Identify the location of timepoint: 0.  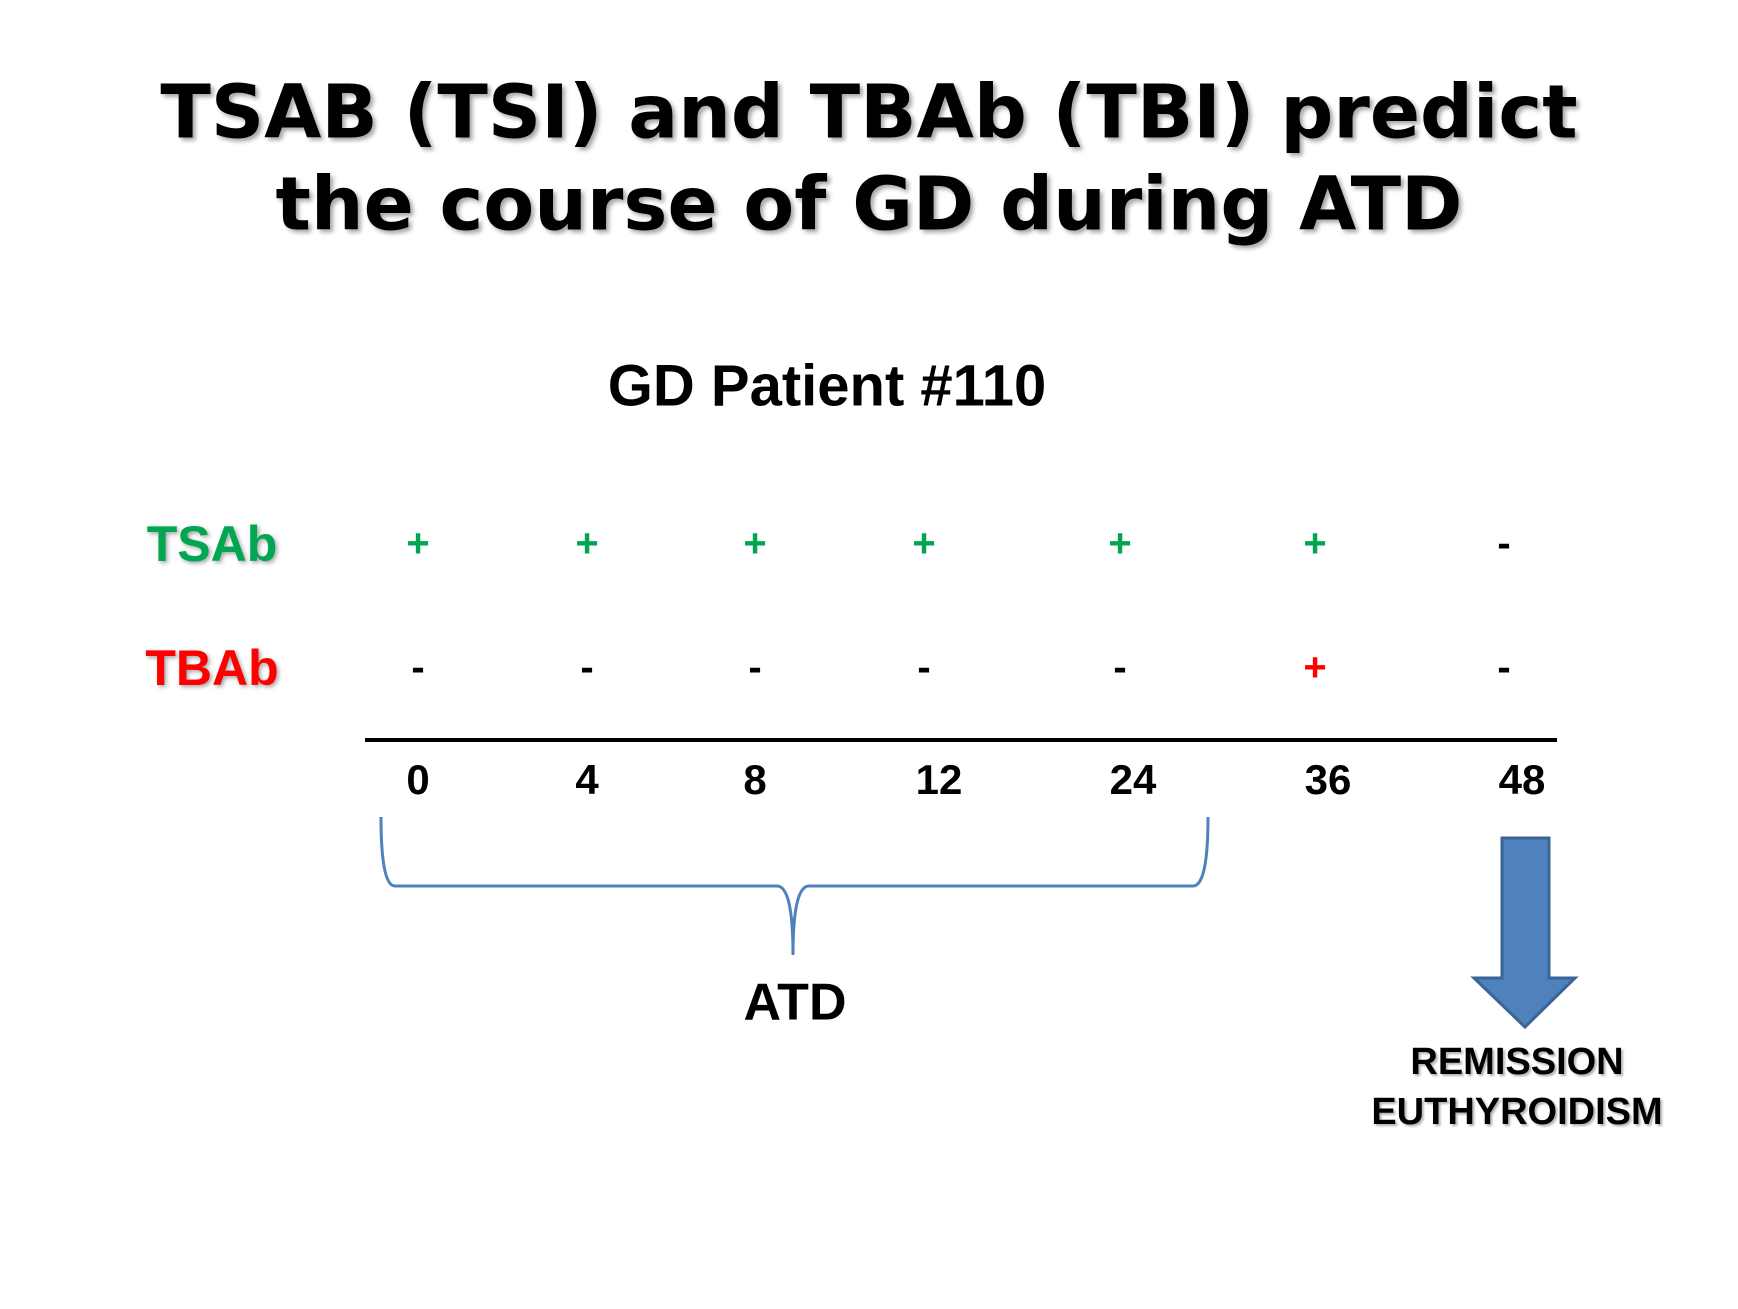
(417, 779).